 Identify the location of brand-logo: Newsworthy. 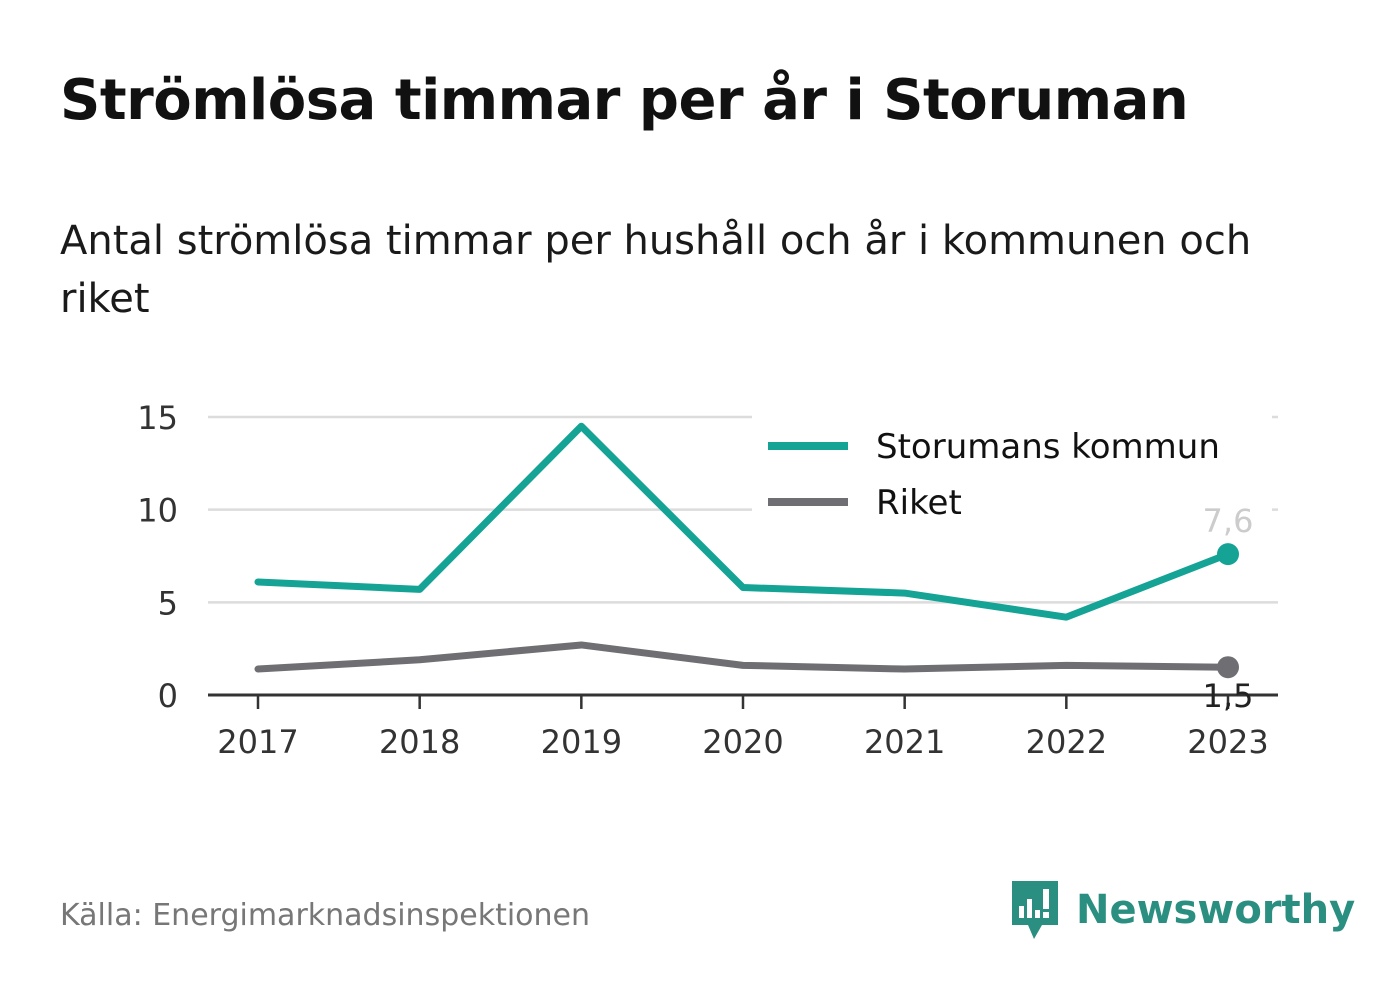
(1182, 910).